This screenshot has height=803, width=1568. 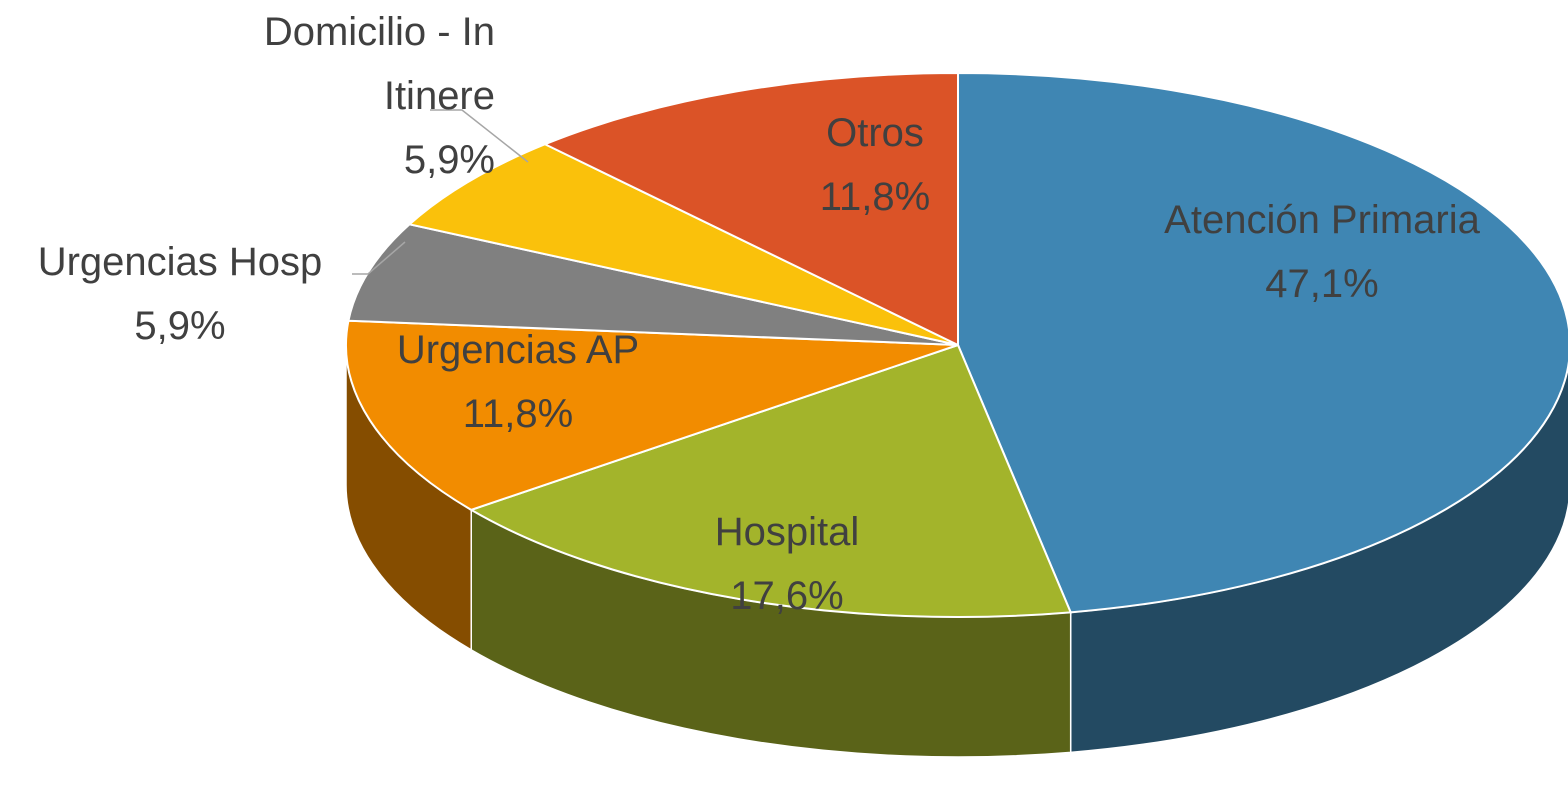 I want to click on data-label: Domicilio - In Itinere 5,9%, so click(x=322, y=96).